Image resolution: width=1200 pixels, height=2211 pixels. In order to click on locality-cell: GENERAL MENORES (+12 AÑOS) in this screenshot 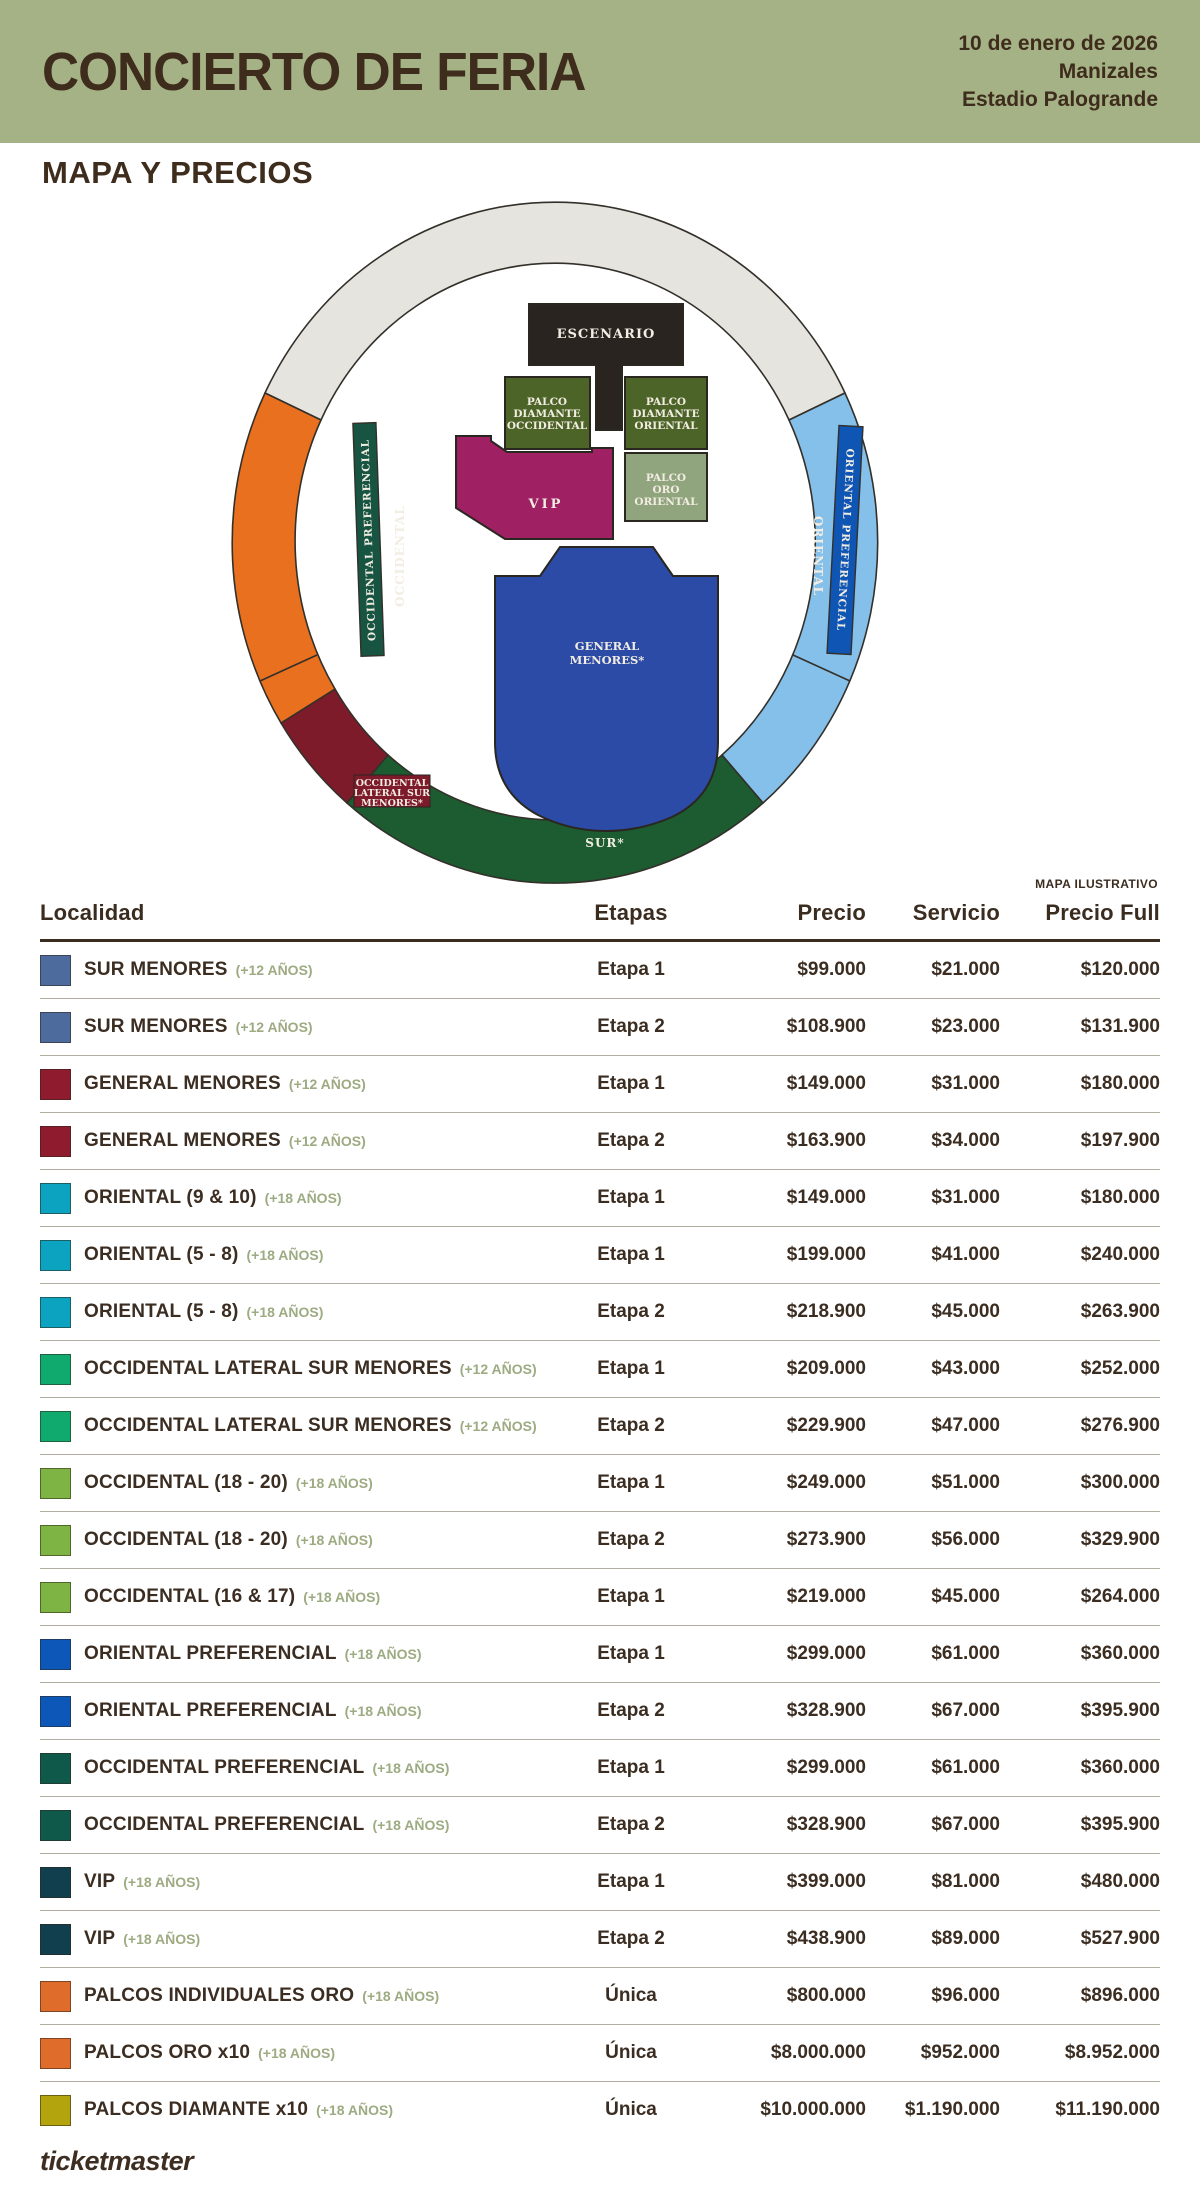, I will do `click(298, 1141)`.